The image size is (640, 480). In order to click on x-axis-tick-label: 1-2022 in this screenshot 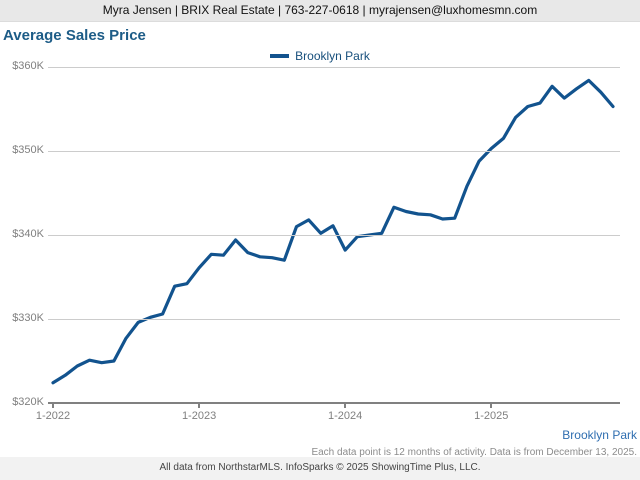, I will do `click(53, 416)`.